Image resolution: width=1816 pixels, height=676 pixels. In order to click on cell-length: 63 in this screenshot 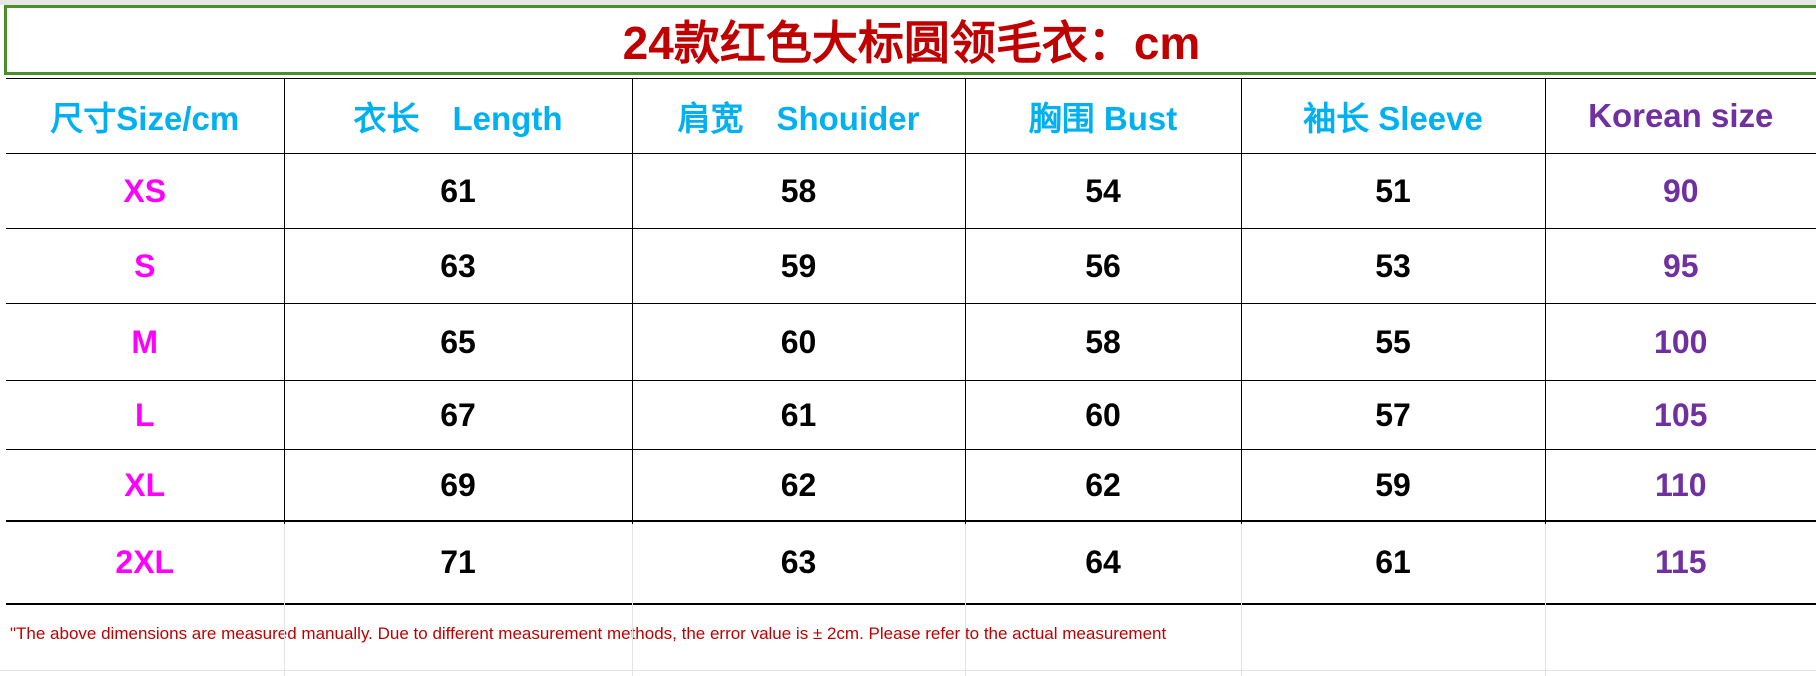, I will do `click(458, 266)`.